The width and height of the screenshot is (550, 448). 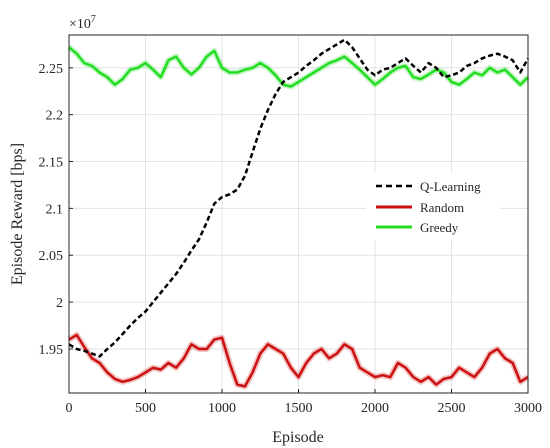 What do you see at coordinates (51, 256) in the screenshot?
I see `y-tick-label: 2.05` at bounding box center [51, 256].